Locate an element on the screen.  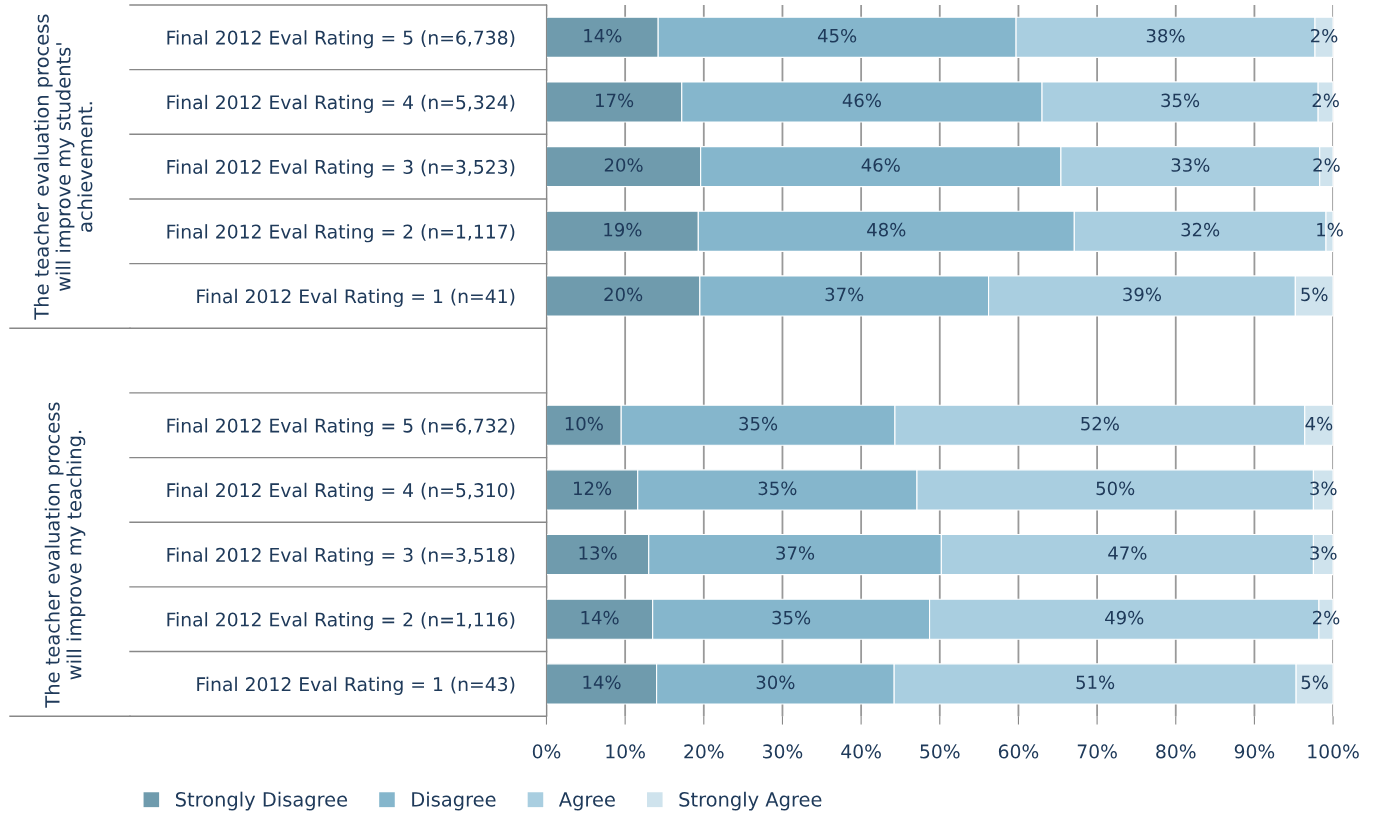
data-label: 17% is located at coordinates (615, 100).